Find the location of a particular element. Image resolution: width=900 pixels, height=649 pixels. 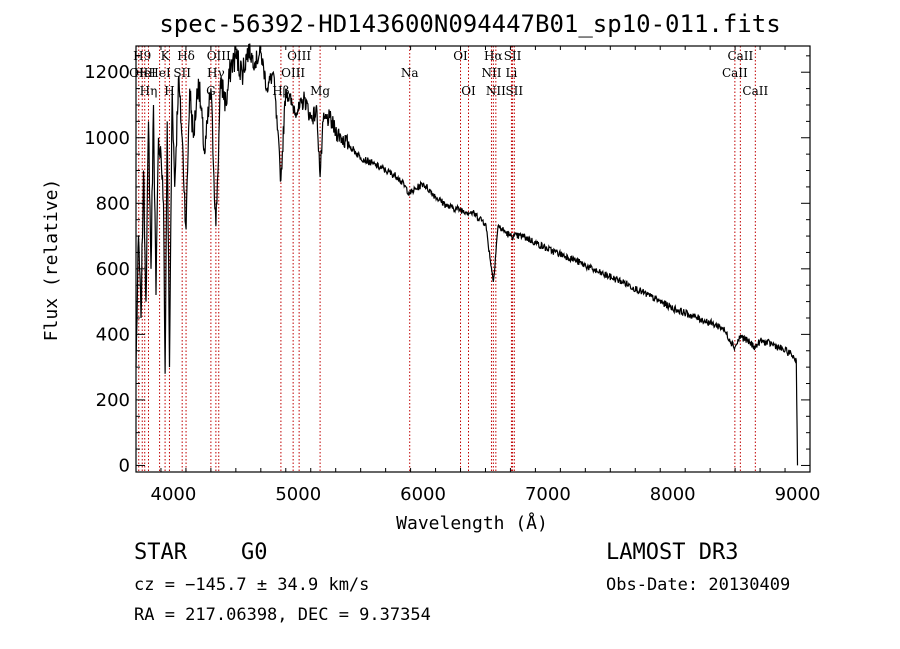

line-label: Li is located at coordinates (512, 73).